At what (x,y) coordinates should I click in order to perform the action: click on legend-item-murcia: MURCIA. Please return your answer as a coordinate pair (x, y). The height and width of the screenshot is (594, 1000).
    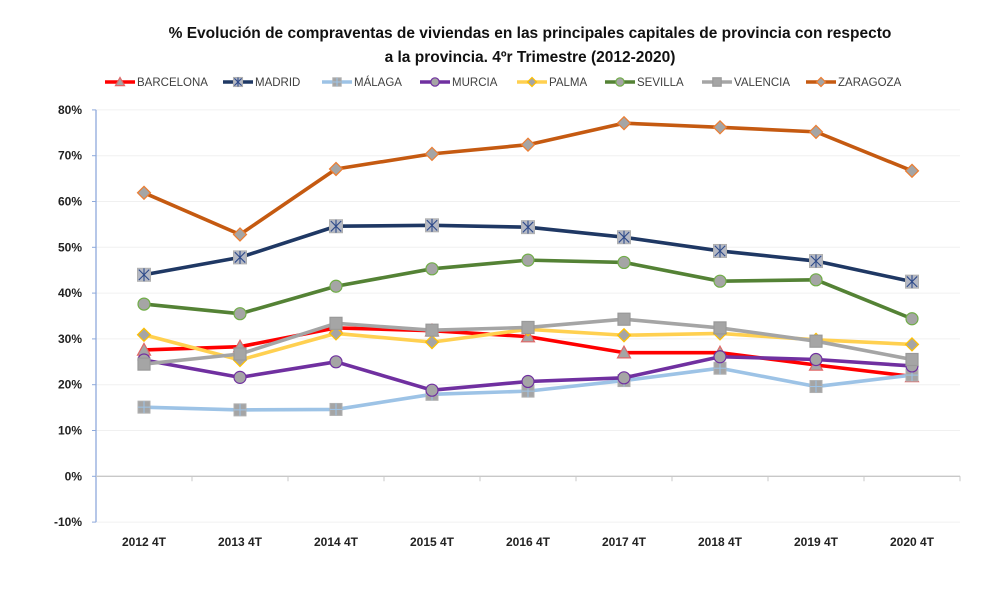
    Looking at the image, I should click on (459, 83).